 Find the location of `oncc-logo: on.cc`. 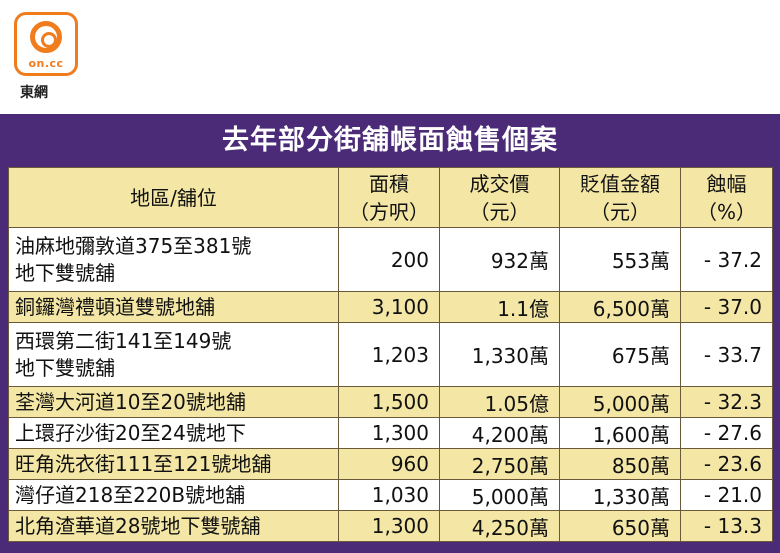

oncc-logo: on.cc is located at coordinates (46, 44).